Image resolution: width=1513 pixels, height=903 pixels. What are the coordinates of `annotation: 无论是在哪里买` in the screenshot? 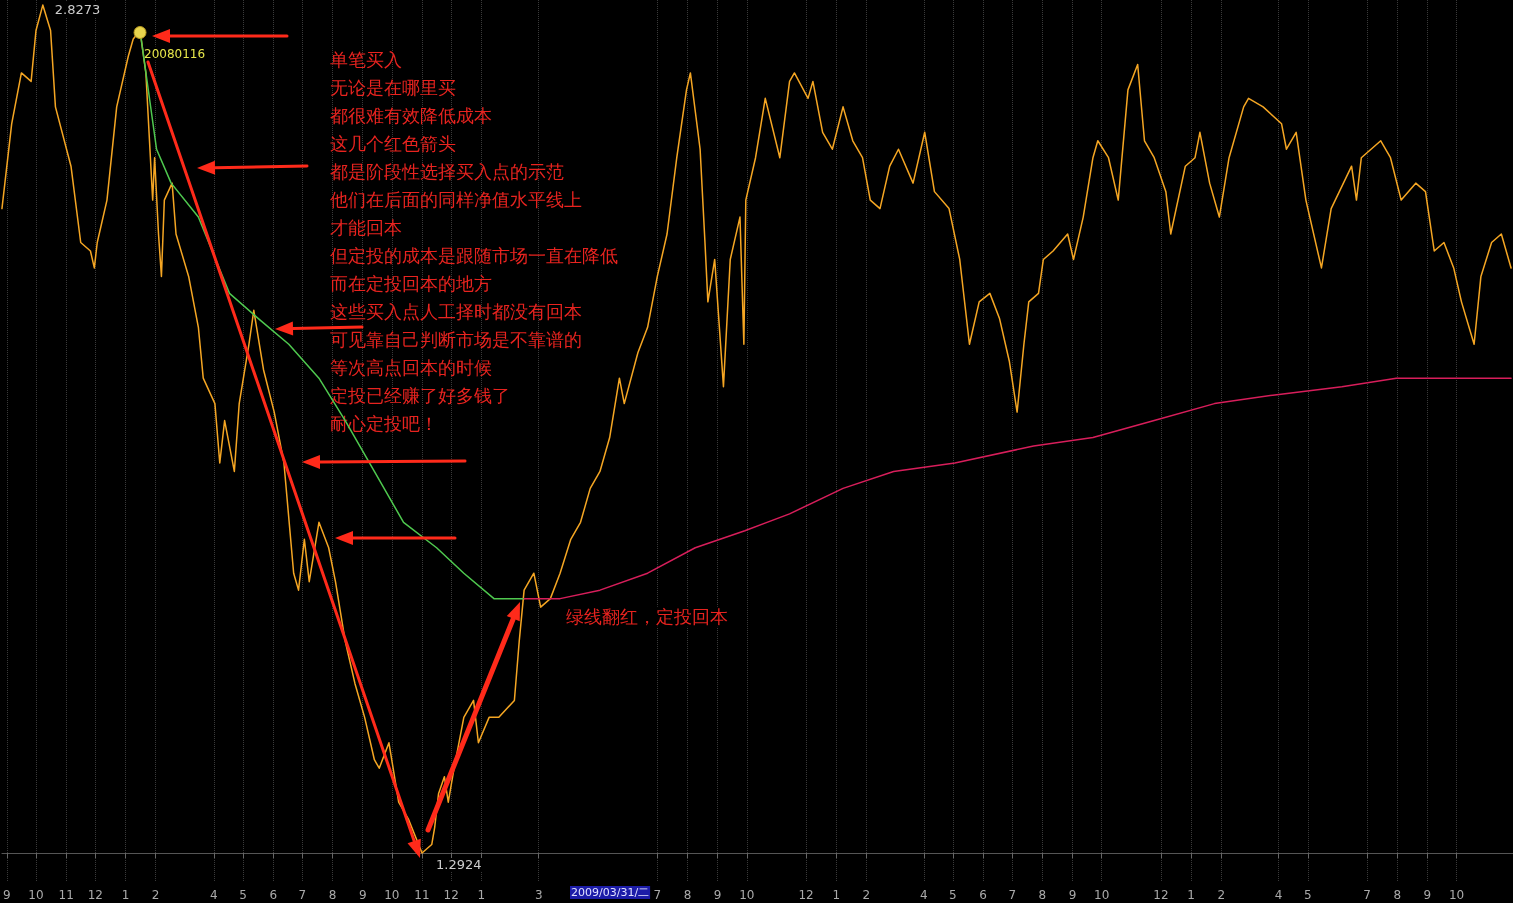 It's located at (393, 87).